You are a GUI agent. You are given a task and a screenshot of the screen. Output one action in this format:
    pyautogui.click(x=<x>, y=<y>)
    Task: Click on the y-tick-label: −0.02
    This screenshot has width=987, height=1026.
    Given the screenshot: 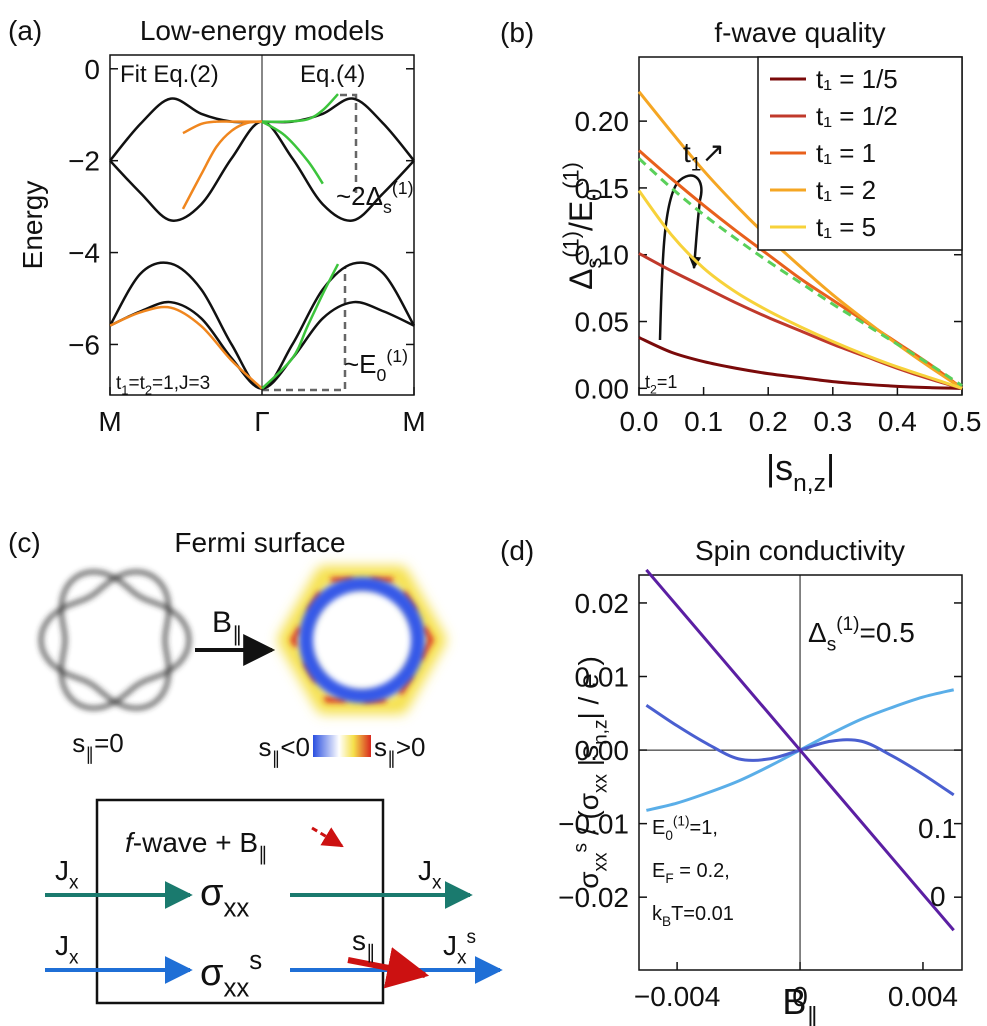 What is the action you would take?
    pyautogui.click(x=593, y=897)
    